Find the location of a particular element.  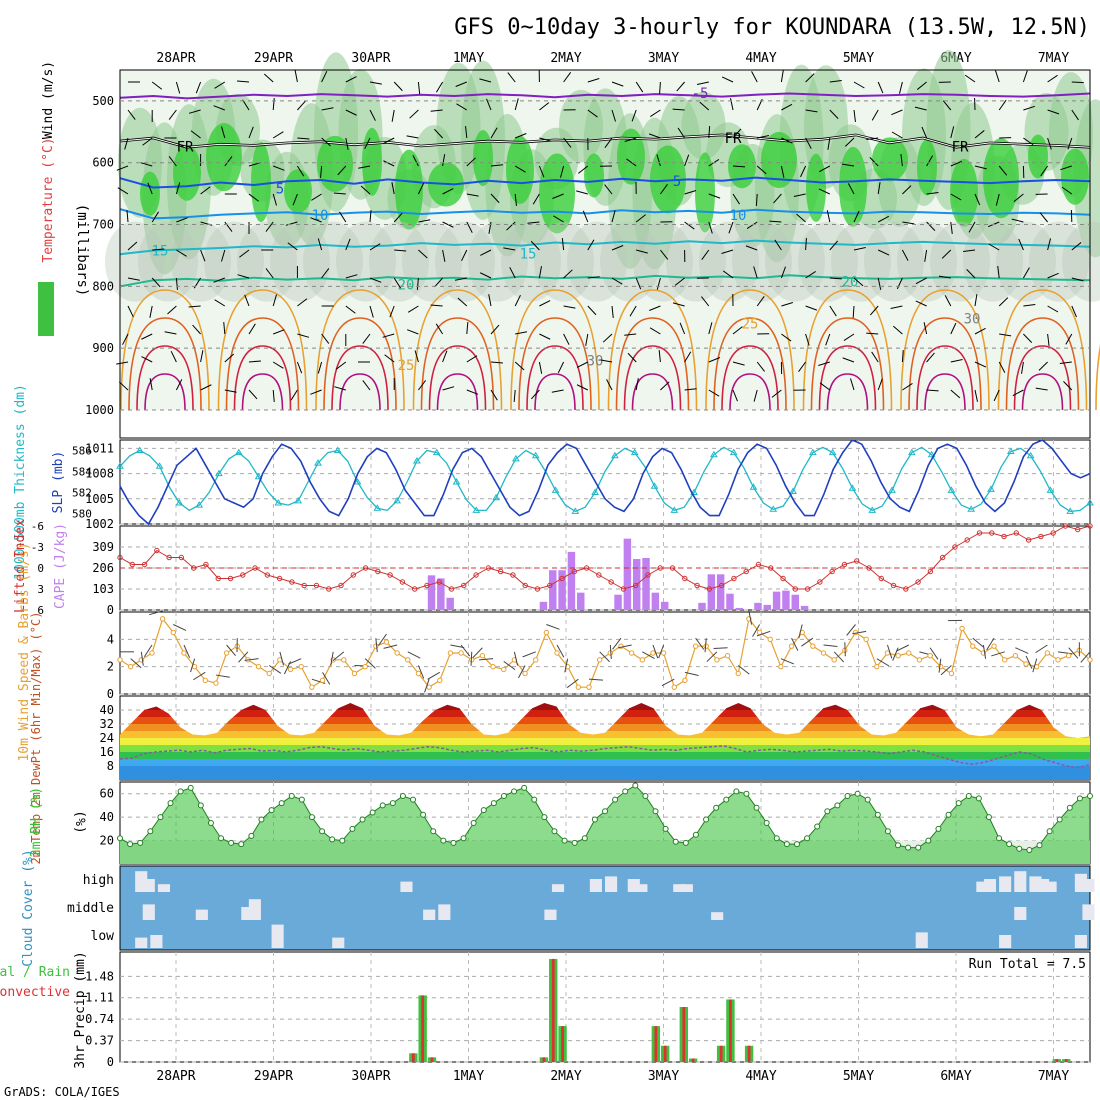

contour-label: 20 is located at coordinates (406, 285).